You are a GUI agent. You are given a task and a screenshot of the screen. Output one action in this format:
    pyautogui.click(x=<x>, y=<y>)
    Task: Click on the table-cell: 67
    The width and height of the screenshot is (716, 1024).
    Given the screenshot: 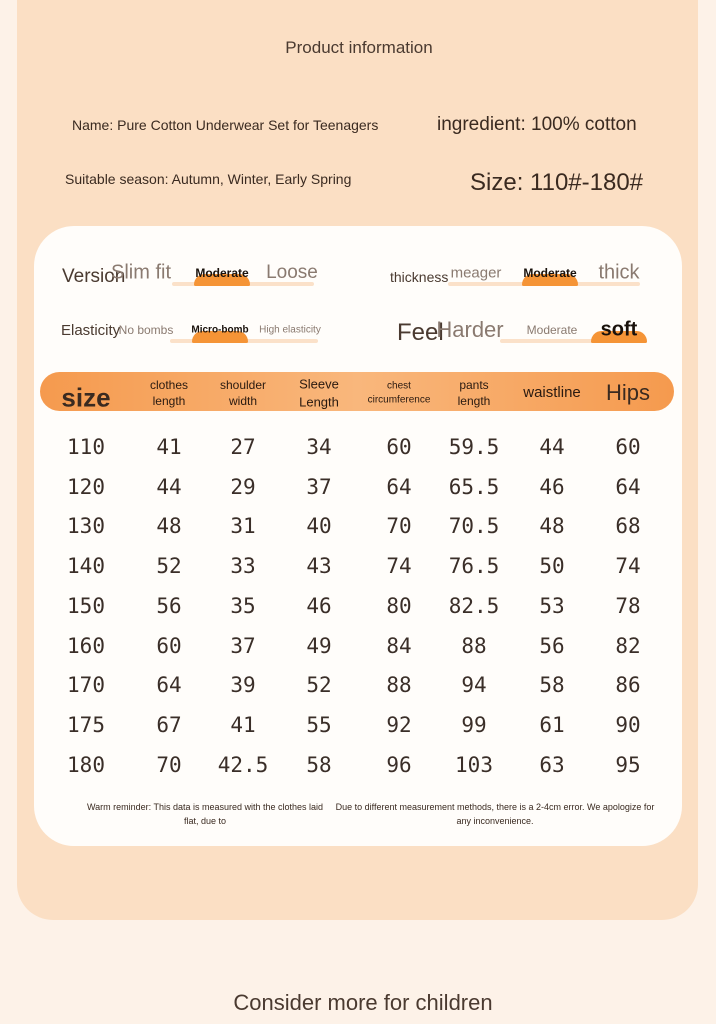 What is the action you would take?
    pyautogui.click(x=169, y=724)
    